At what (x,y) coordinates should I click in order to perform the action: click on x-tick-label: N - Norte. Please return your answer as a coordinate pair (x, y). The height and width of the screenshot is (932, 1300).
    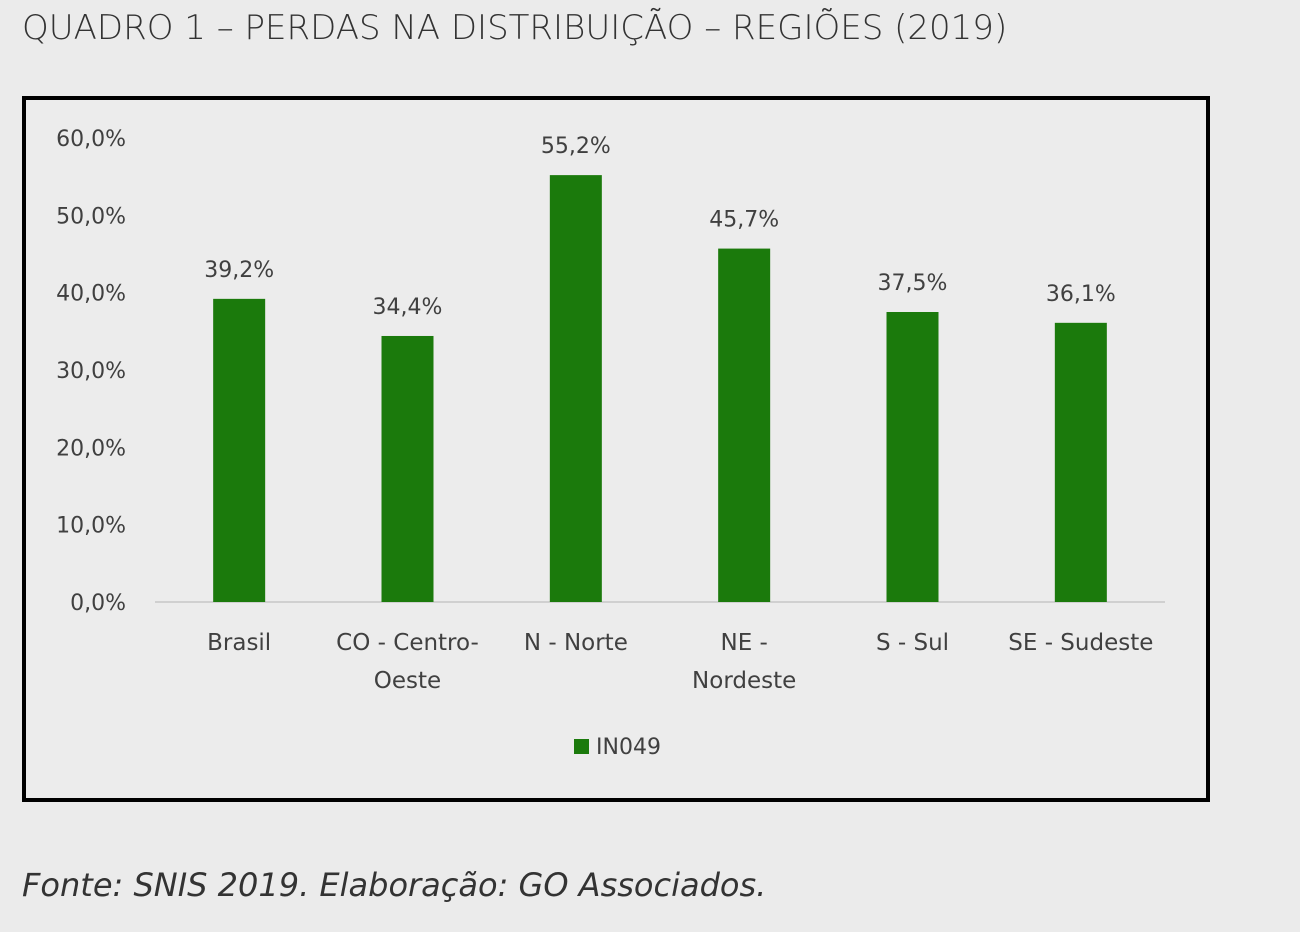
    Looking at the image, I should click on (576, 643).